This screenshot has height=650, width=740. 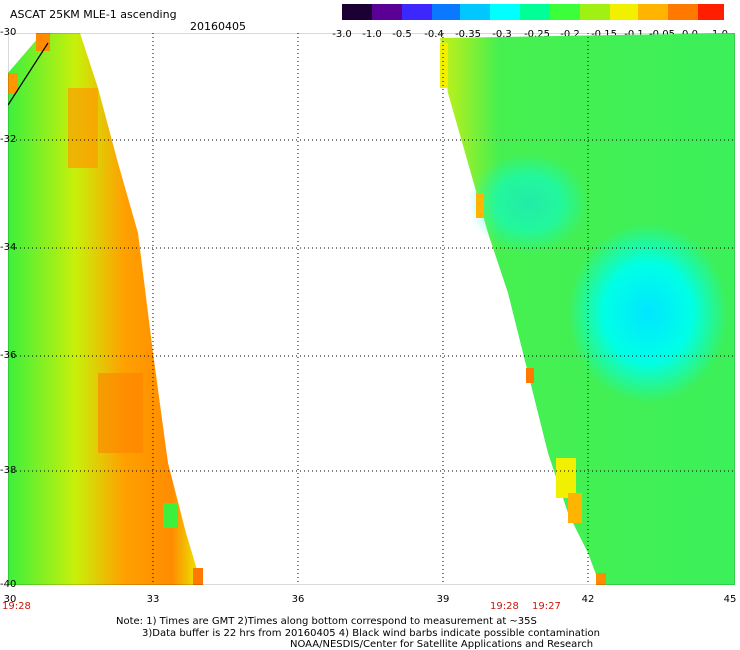 I want to click on colorbar-label: -0.1, so click(x=634, y=34).